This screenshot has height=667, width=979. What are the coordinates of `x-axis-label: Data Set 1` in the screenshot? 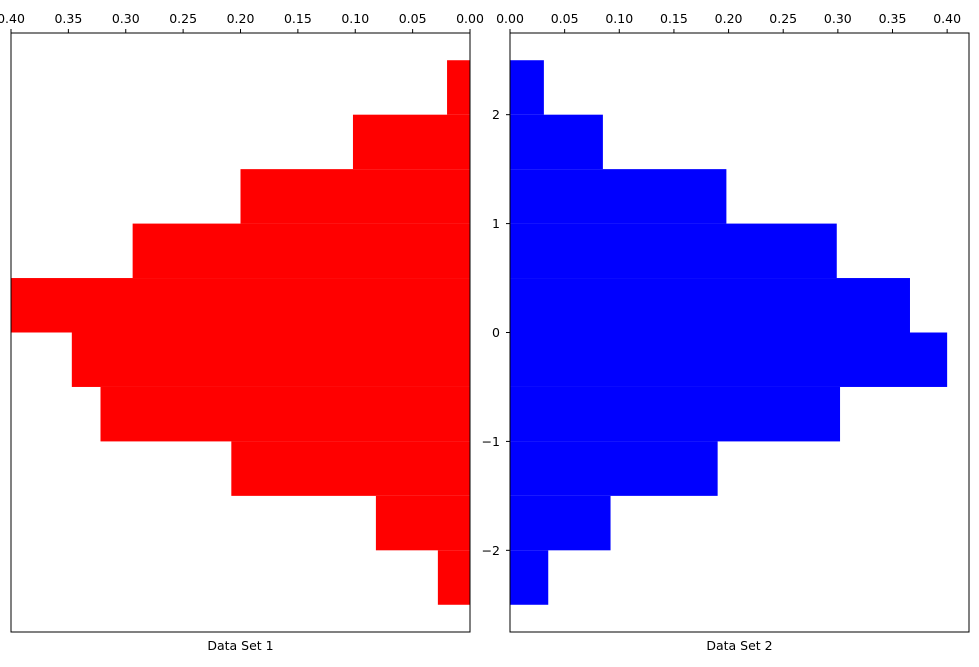 It's located at (240, 645).